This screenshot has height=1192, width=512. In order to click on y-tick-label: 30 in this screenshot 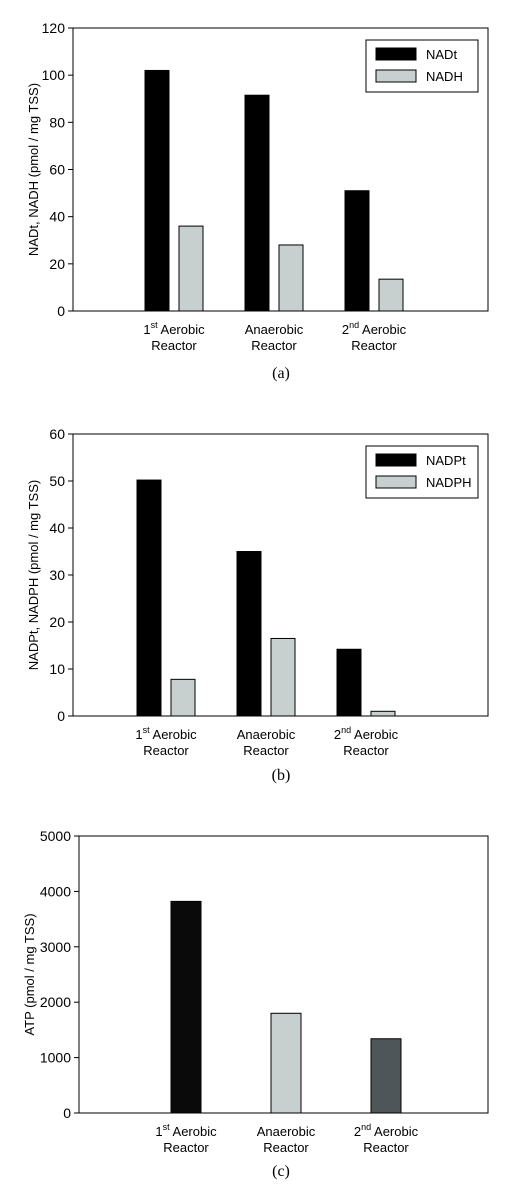, I will do `click(57, 575)`.